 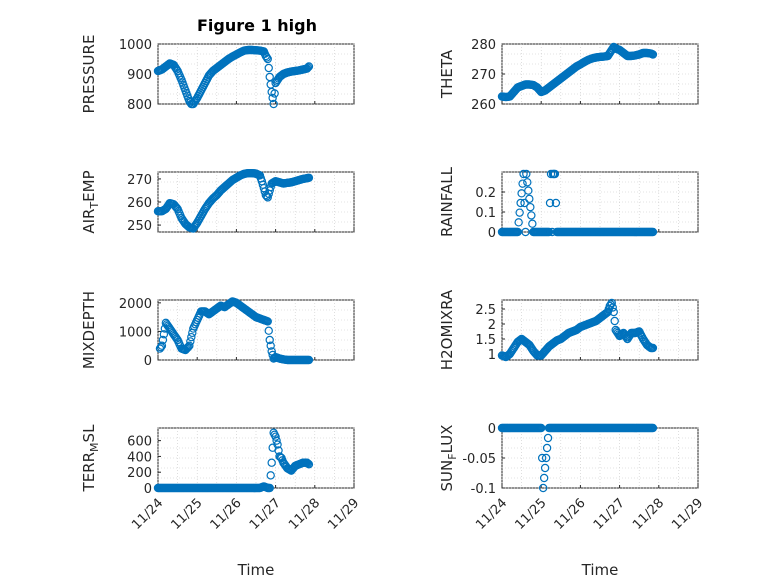 What do you see at coordinates (139, 442) in the screenshot?
I see `y-tick-label: 600` at bounding box center [139, 442].